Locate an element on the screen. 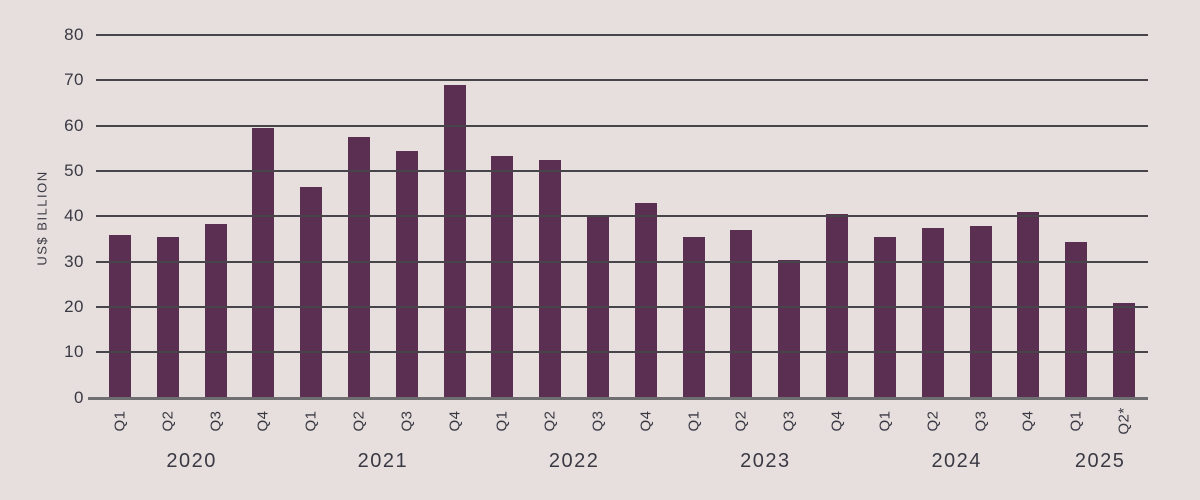  bar-2021-q2 is located at coordinates (358, 267).